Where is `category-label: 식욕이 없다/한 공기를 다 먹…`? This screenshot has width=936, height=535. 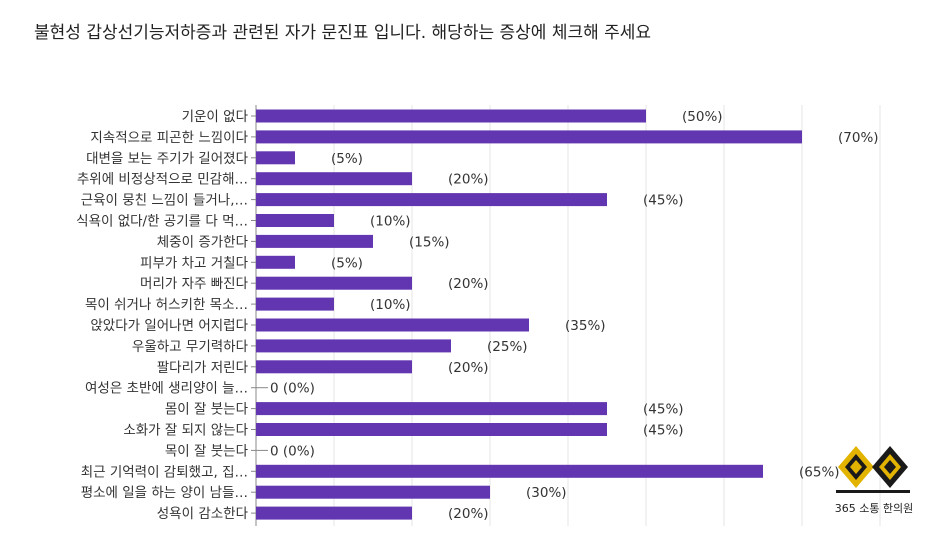
category-label: 식욕이 없다/한 공기를 다 먹… is located at coordinates (162, 222).